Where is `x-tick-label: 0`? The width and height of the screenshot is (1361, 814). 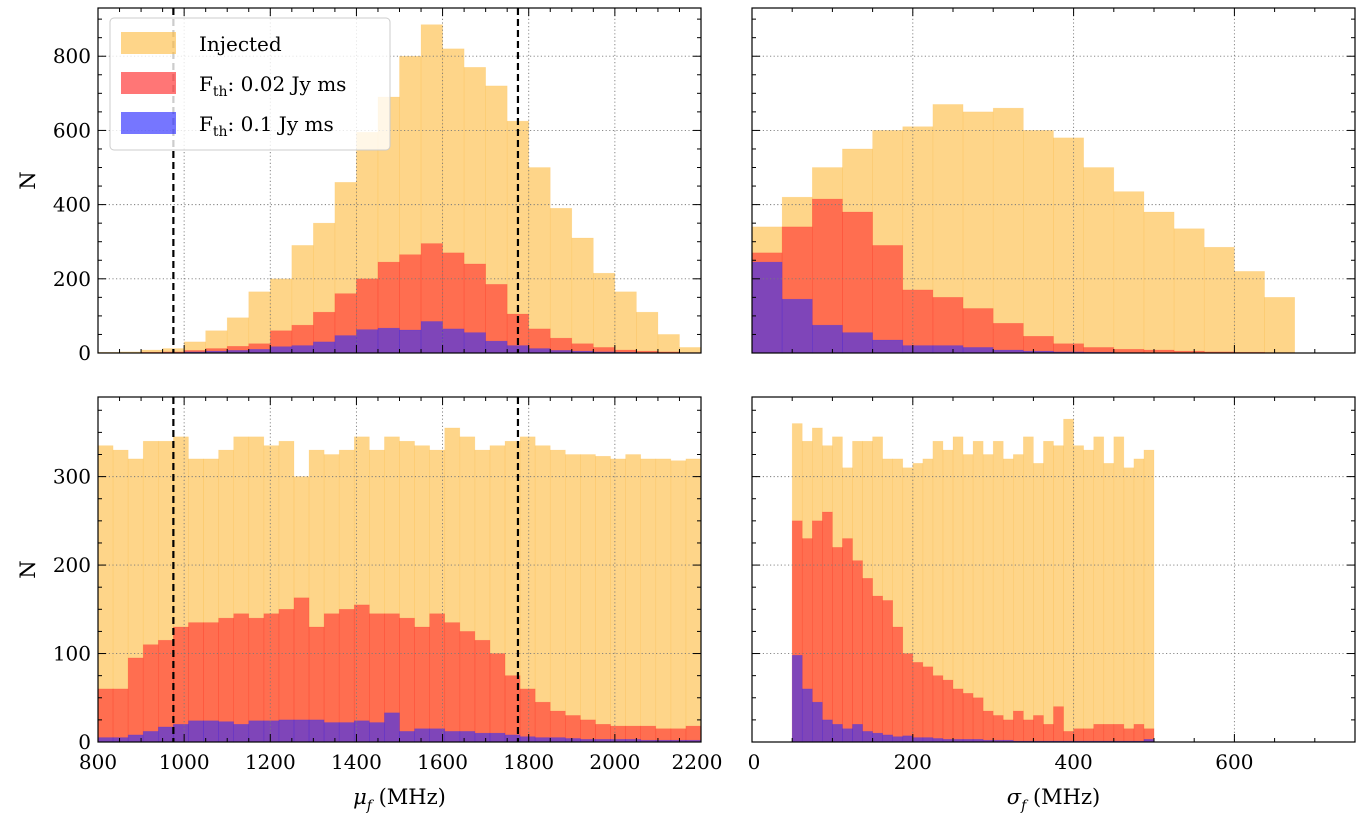
x-tick-label: 0 is located at coordinates (754, 762).